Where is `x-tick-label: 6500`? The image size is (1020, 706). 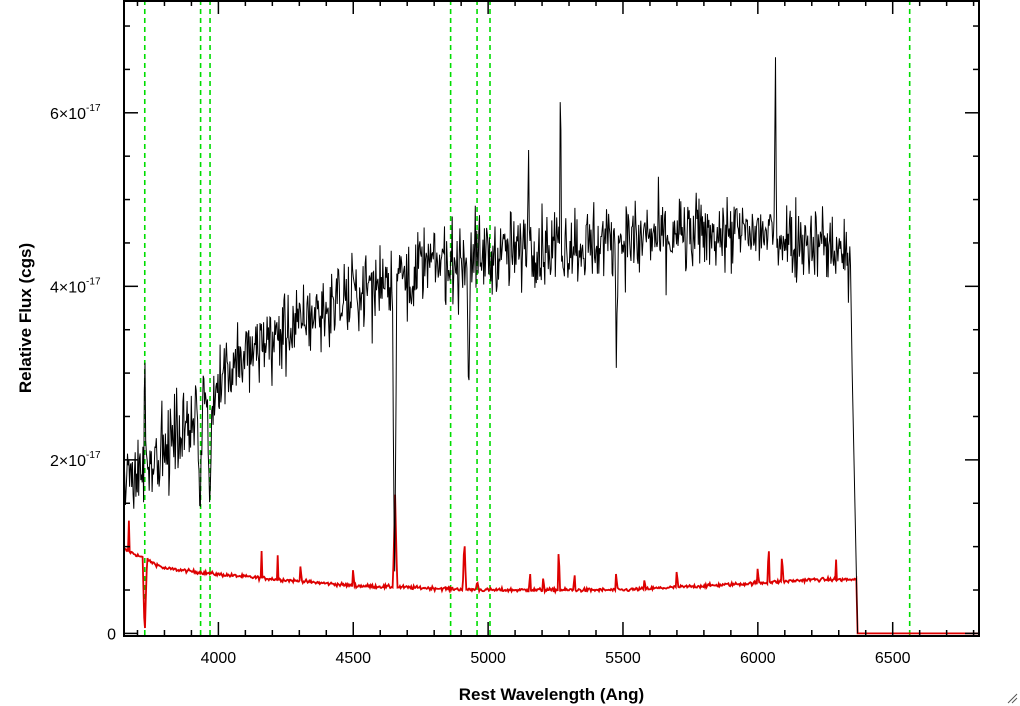 x-tick-label: 6500 is located at coordinates (893, 658).